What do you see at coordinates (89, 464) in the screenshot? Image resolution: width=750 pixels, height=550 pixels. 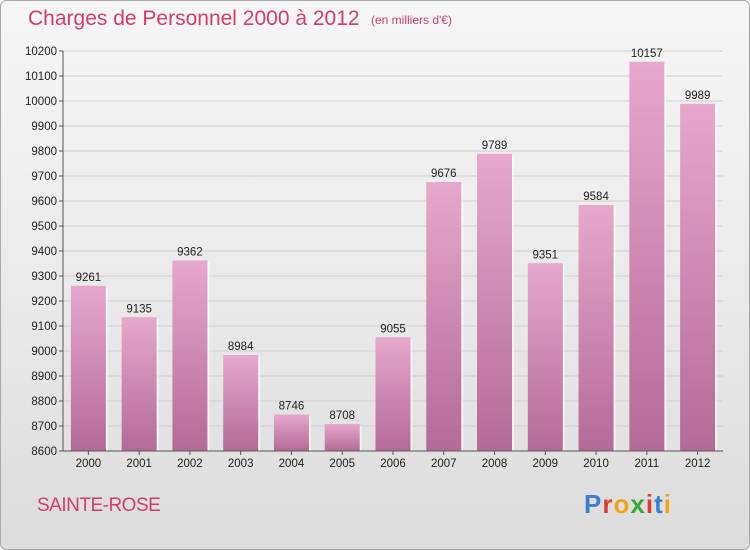 I see `x-tick-label: 2000` at bounding box center [89, 464].